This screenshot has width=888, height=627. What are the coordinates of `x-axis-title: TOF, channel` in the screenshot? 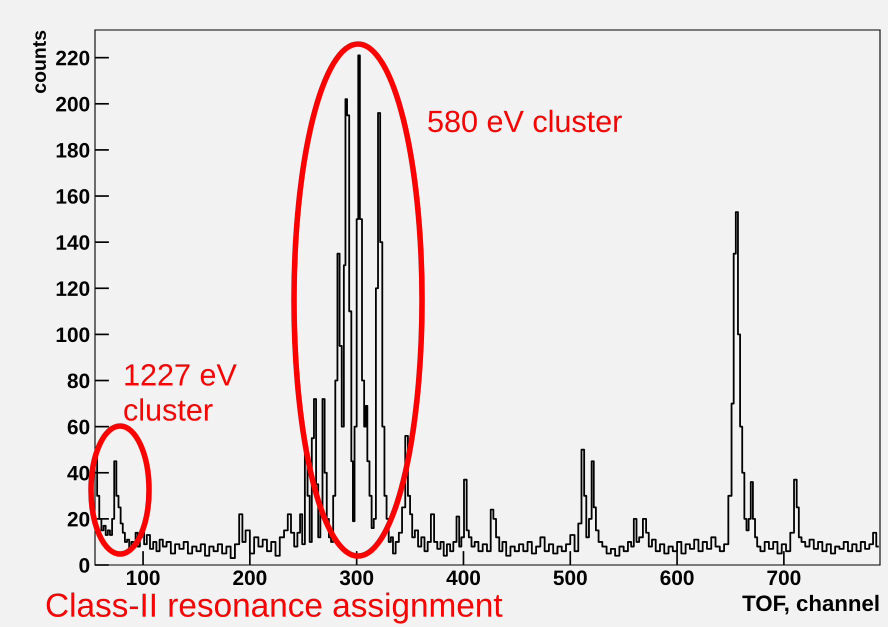 It's located at (810, 604).